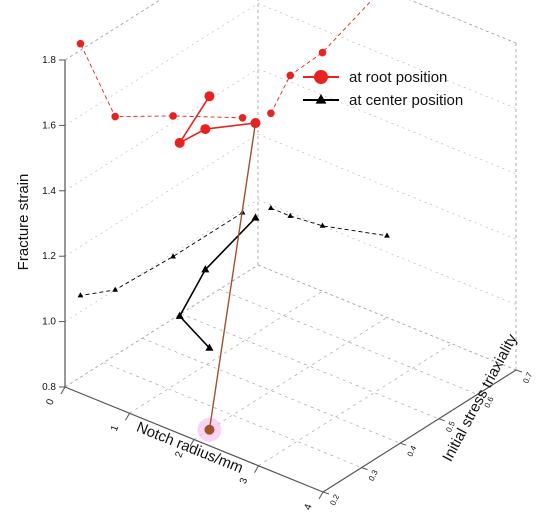 The width and height of the screenshot is (550, 512). Describe the element at coordinates (49, 191) in the screenshot. I see `z-tick-label: 1.4` at that location.